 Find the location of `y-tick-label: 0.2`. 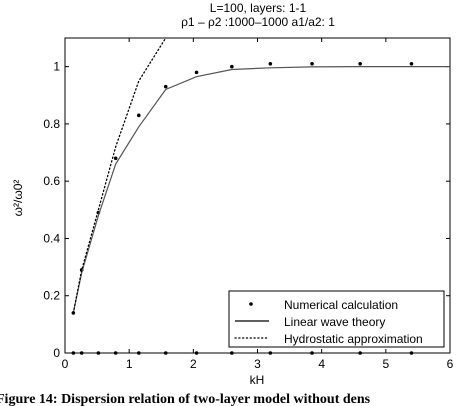

y-tick-label: 0.2 is located at coordinates (51, 296).